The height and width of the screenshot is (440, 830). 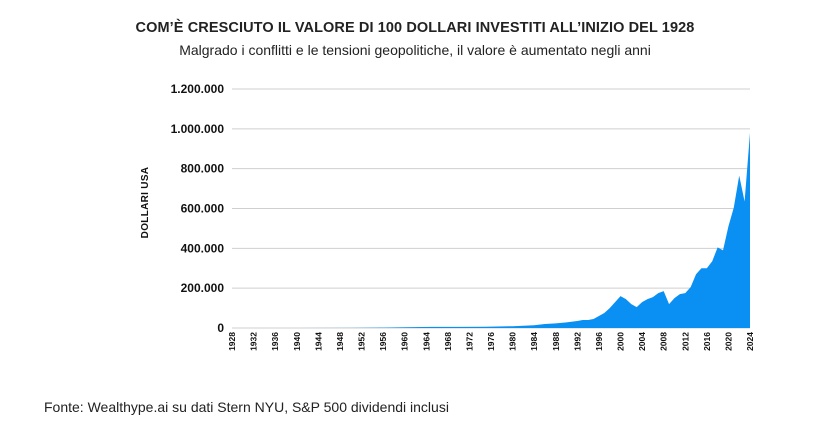 I want to click on x-tick-label: 2004, so click(x=642, y=341).